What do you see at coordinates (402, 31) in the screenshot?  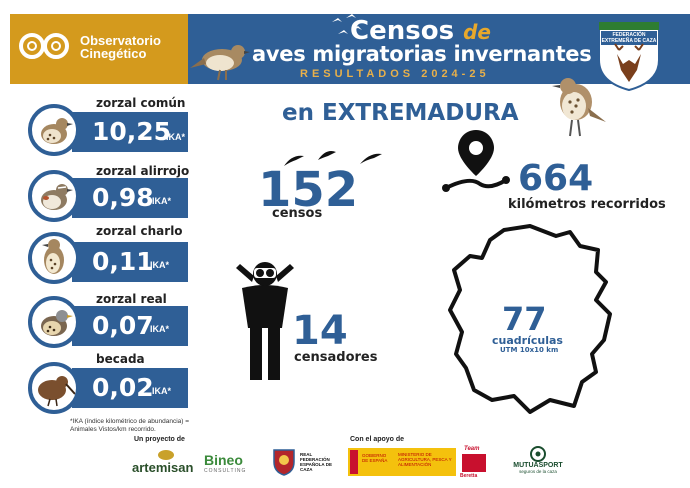 I see `title-word: Censos` at bounding box center [402, 31].